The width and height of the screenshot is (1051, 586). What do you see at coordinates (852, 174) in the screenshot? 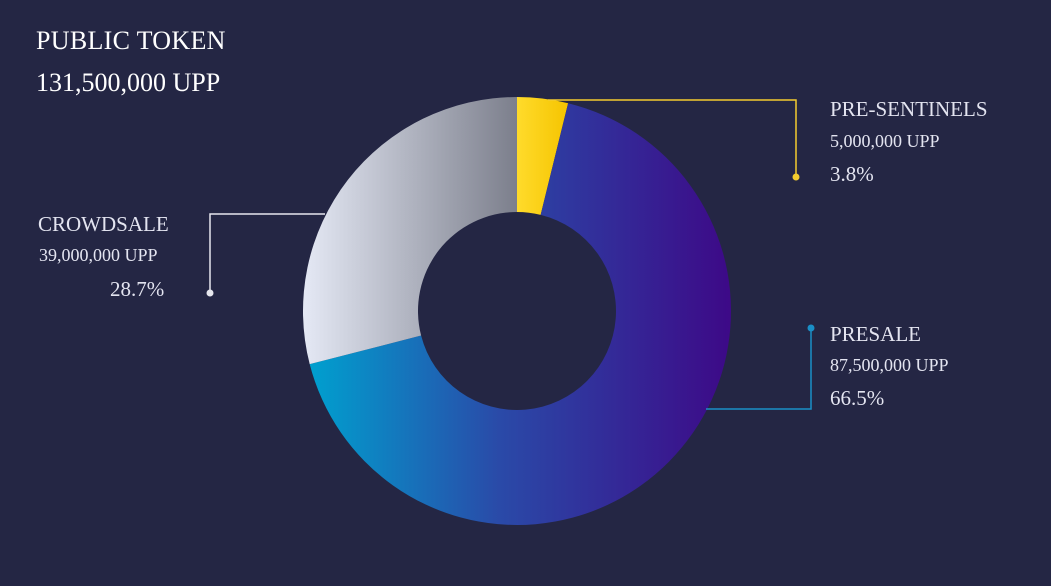
I see `pre-sentinels-percent: 3.8%` at bounding box center [852, 174].